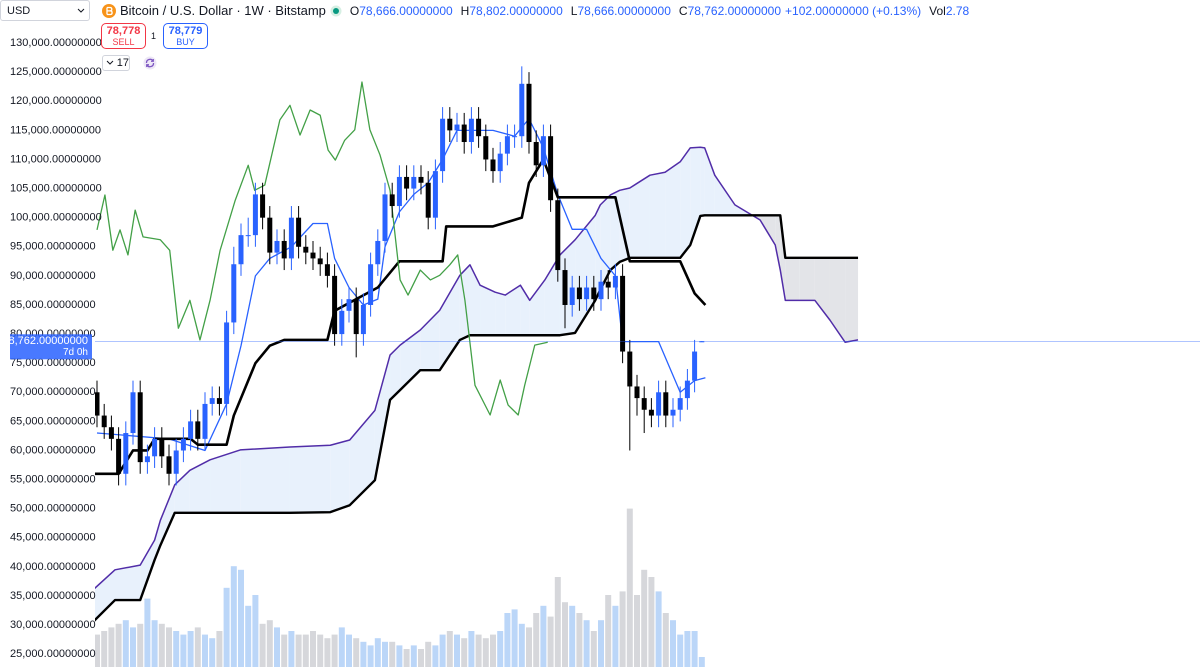 The width and height of the screenshot is (1200, 667). Describe the element at coordinates (957, 10) in the screenshot. I see `volume-value: 2.78` at that location.